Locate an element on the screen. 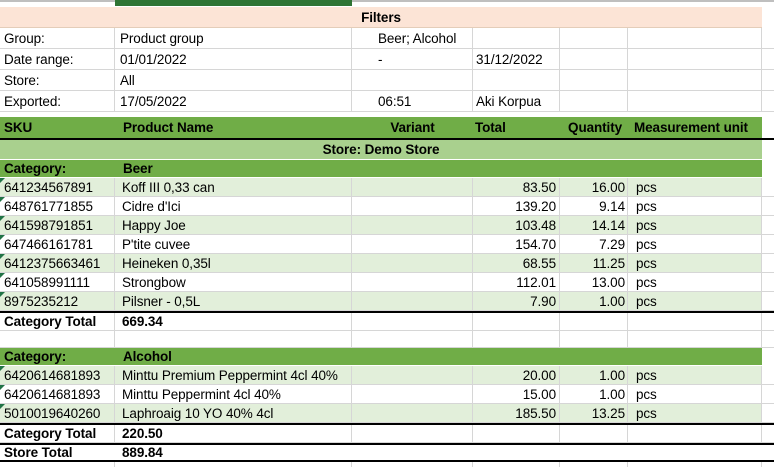 This screenshot has height=467, width=774. cell-product-name: Pilsner - 0,5L is located at coordinates (233, 301).